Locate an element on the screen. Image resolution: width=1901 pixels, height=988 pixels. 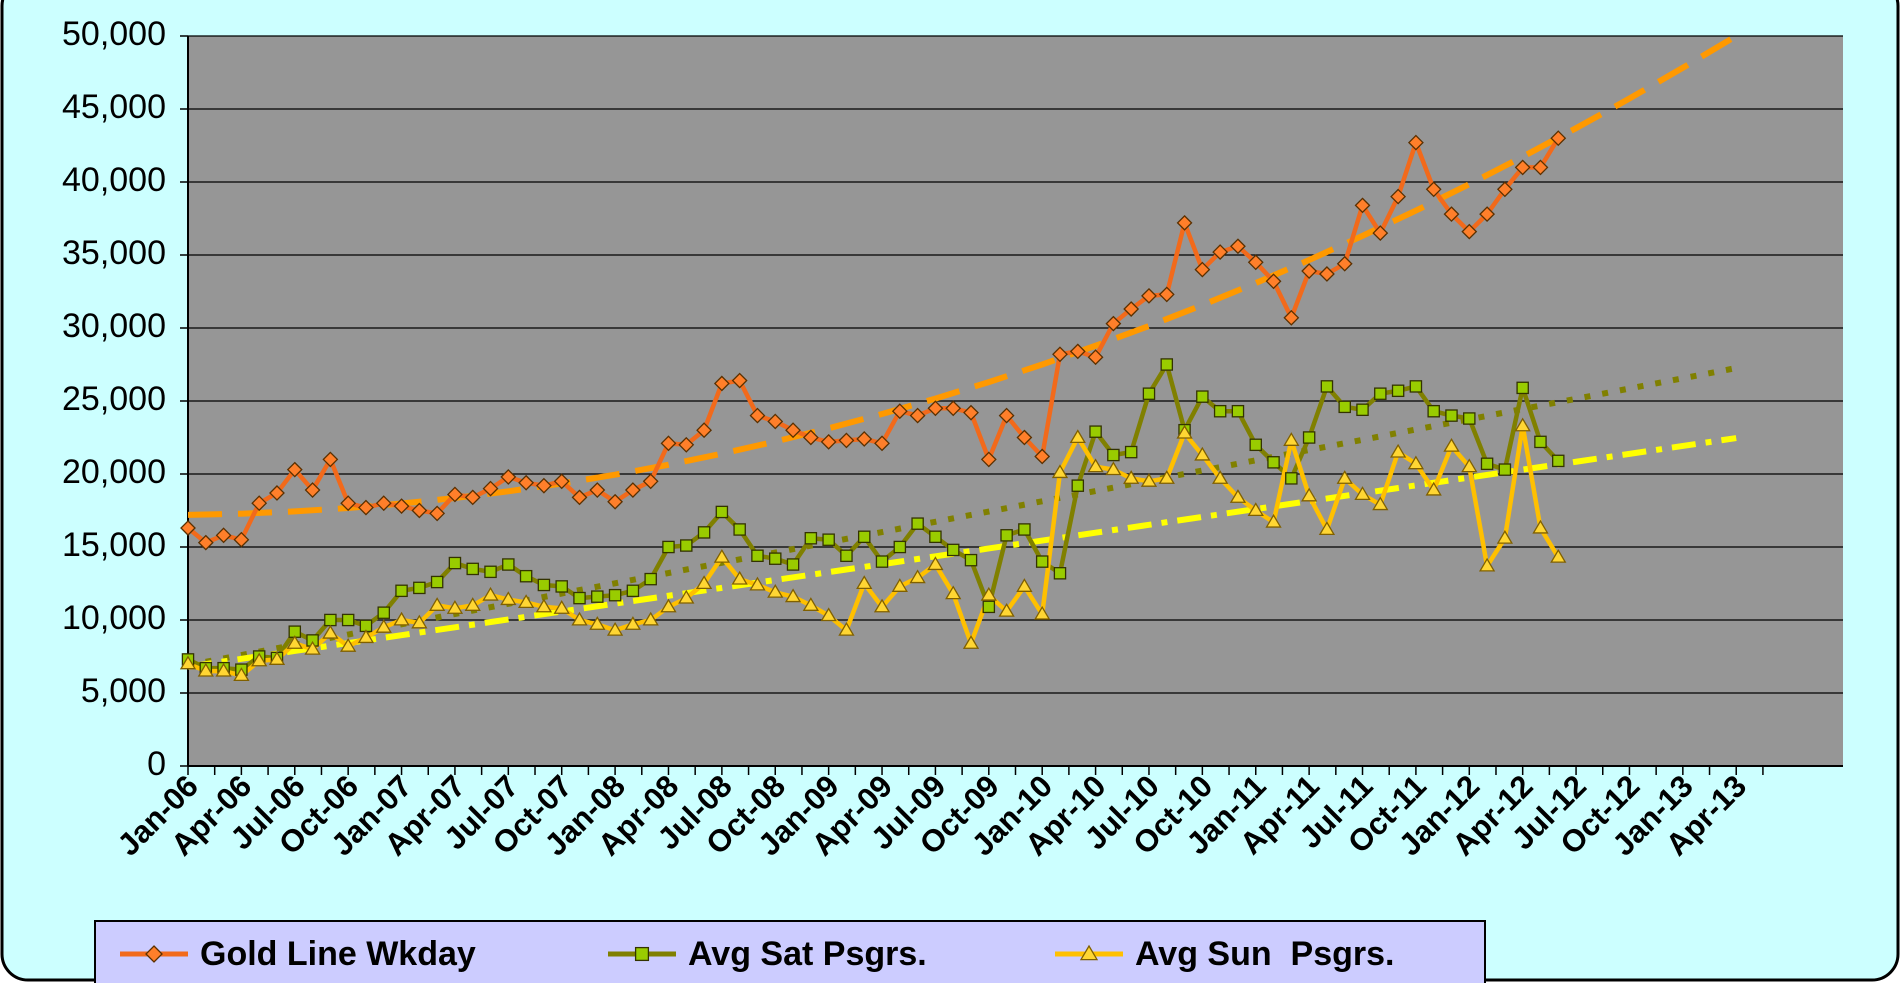
y-tick-label: 35,000 is located at coordinates (114, 253).